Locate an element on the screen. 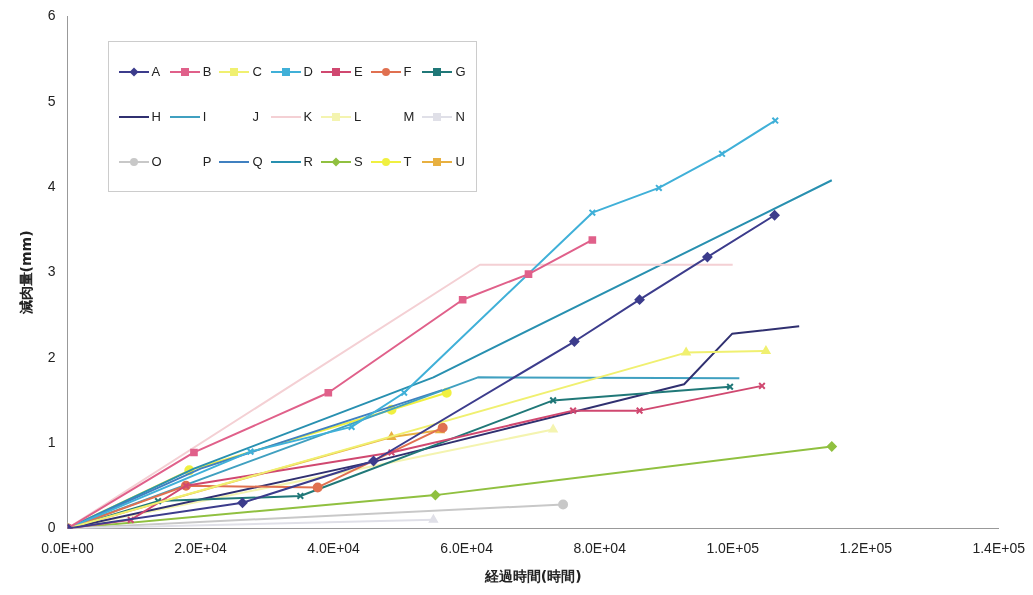 The width and height of the screenshot is (1033, 595). text: P is located at coordinates (207, 162).